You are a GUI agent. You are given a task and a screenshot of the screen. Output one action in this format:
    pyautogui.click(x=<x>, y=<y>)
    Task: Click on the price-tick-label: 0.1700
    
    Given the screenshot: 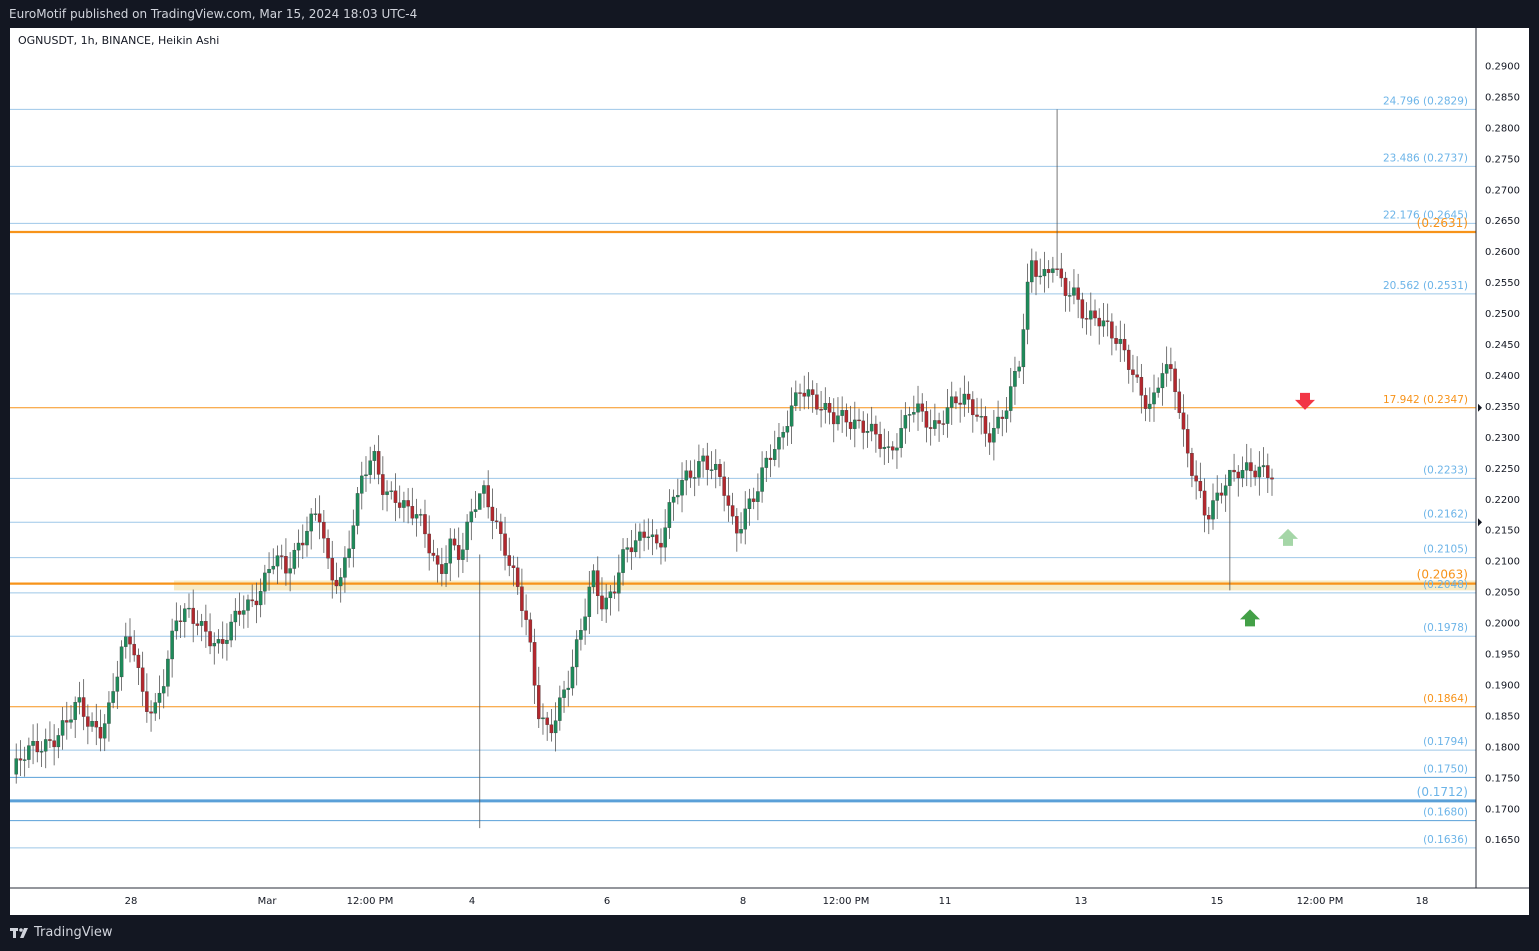 What is the action you would take?
    pyautogui.click(x=1502, y=809)
    